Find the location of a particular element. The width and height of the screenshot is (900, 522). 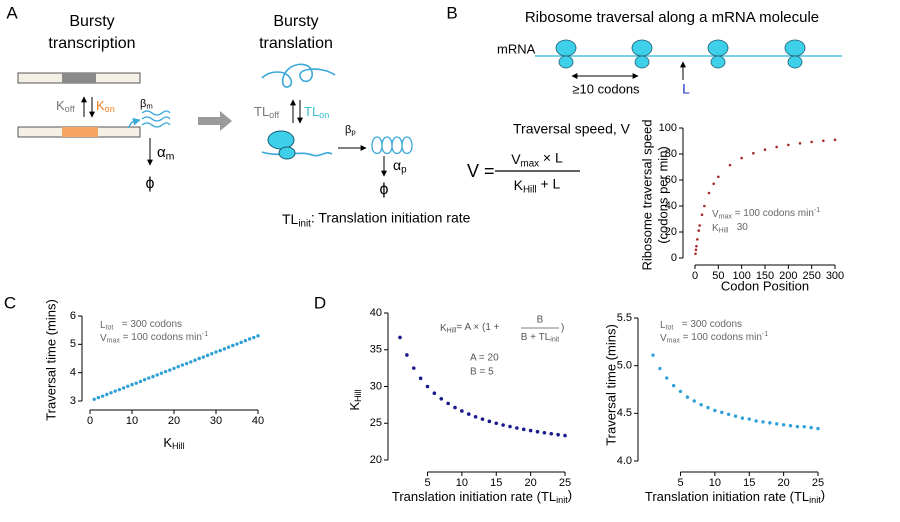

x-tick-label: 5 is located at coordinates (427, 483).